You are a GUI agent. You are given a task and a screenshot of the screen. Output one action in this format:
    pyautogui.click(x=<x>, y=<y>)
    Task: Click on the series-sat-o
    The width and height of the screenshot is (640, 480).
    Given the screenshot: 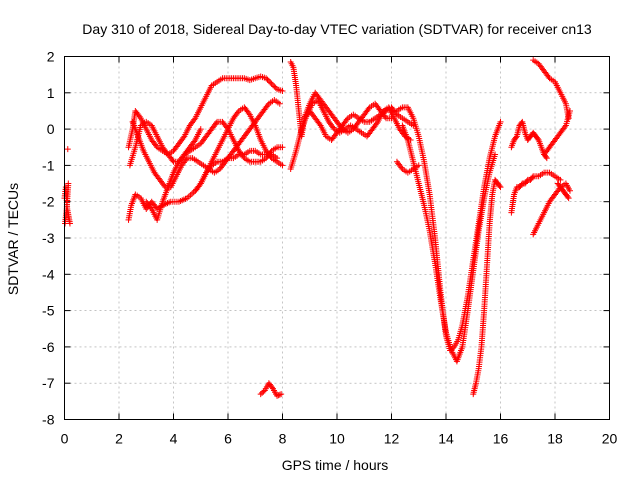 What is the action you would take?
    pyautogui.click(x=449, y=243)
    